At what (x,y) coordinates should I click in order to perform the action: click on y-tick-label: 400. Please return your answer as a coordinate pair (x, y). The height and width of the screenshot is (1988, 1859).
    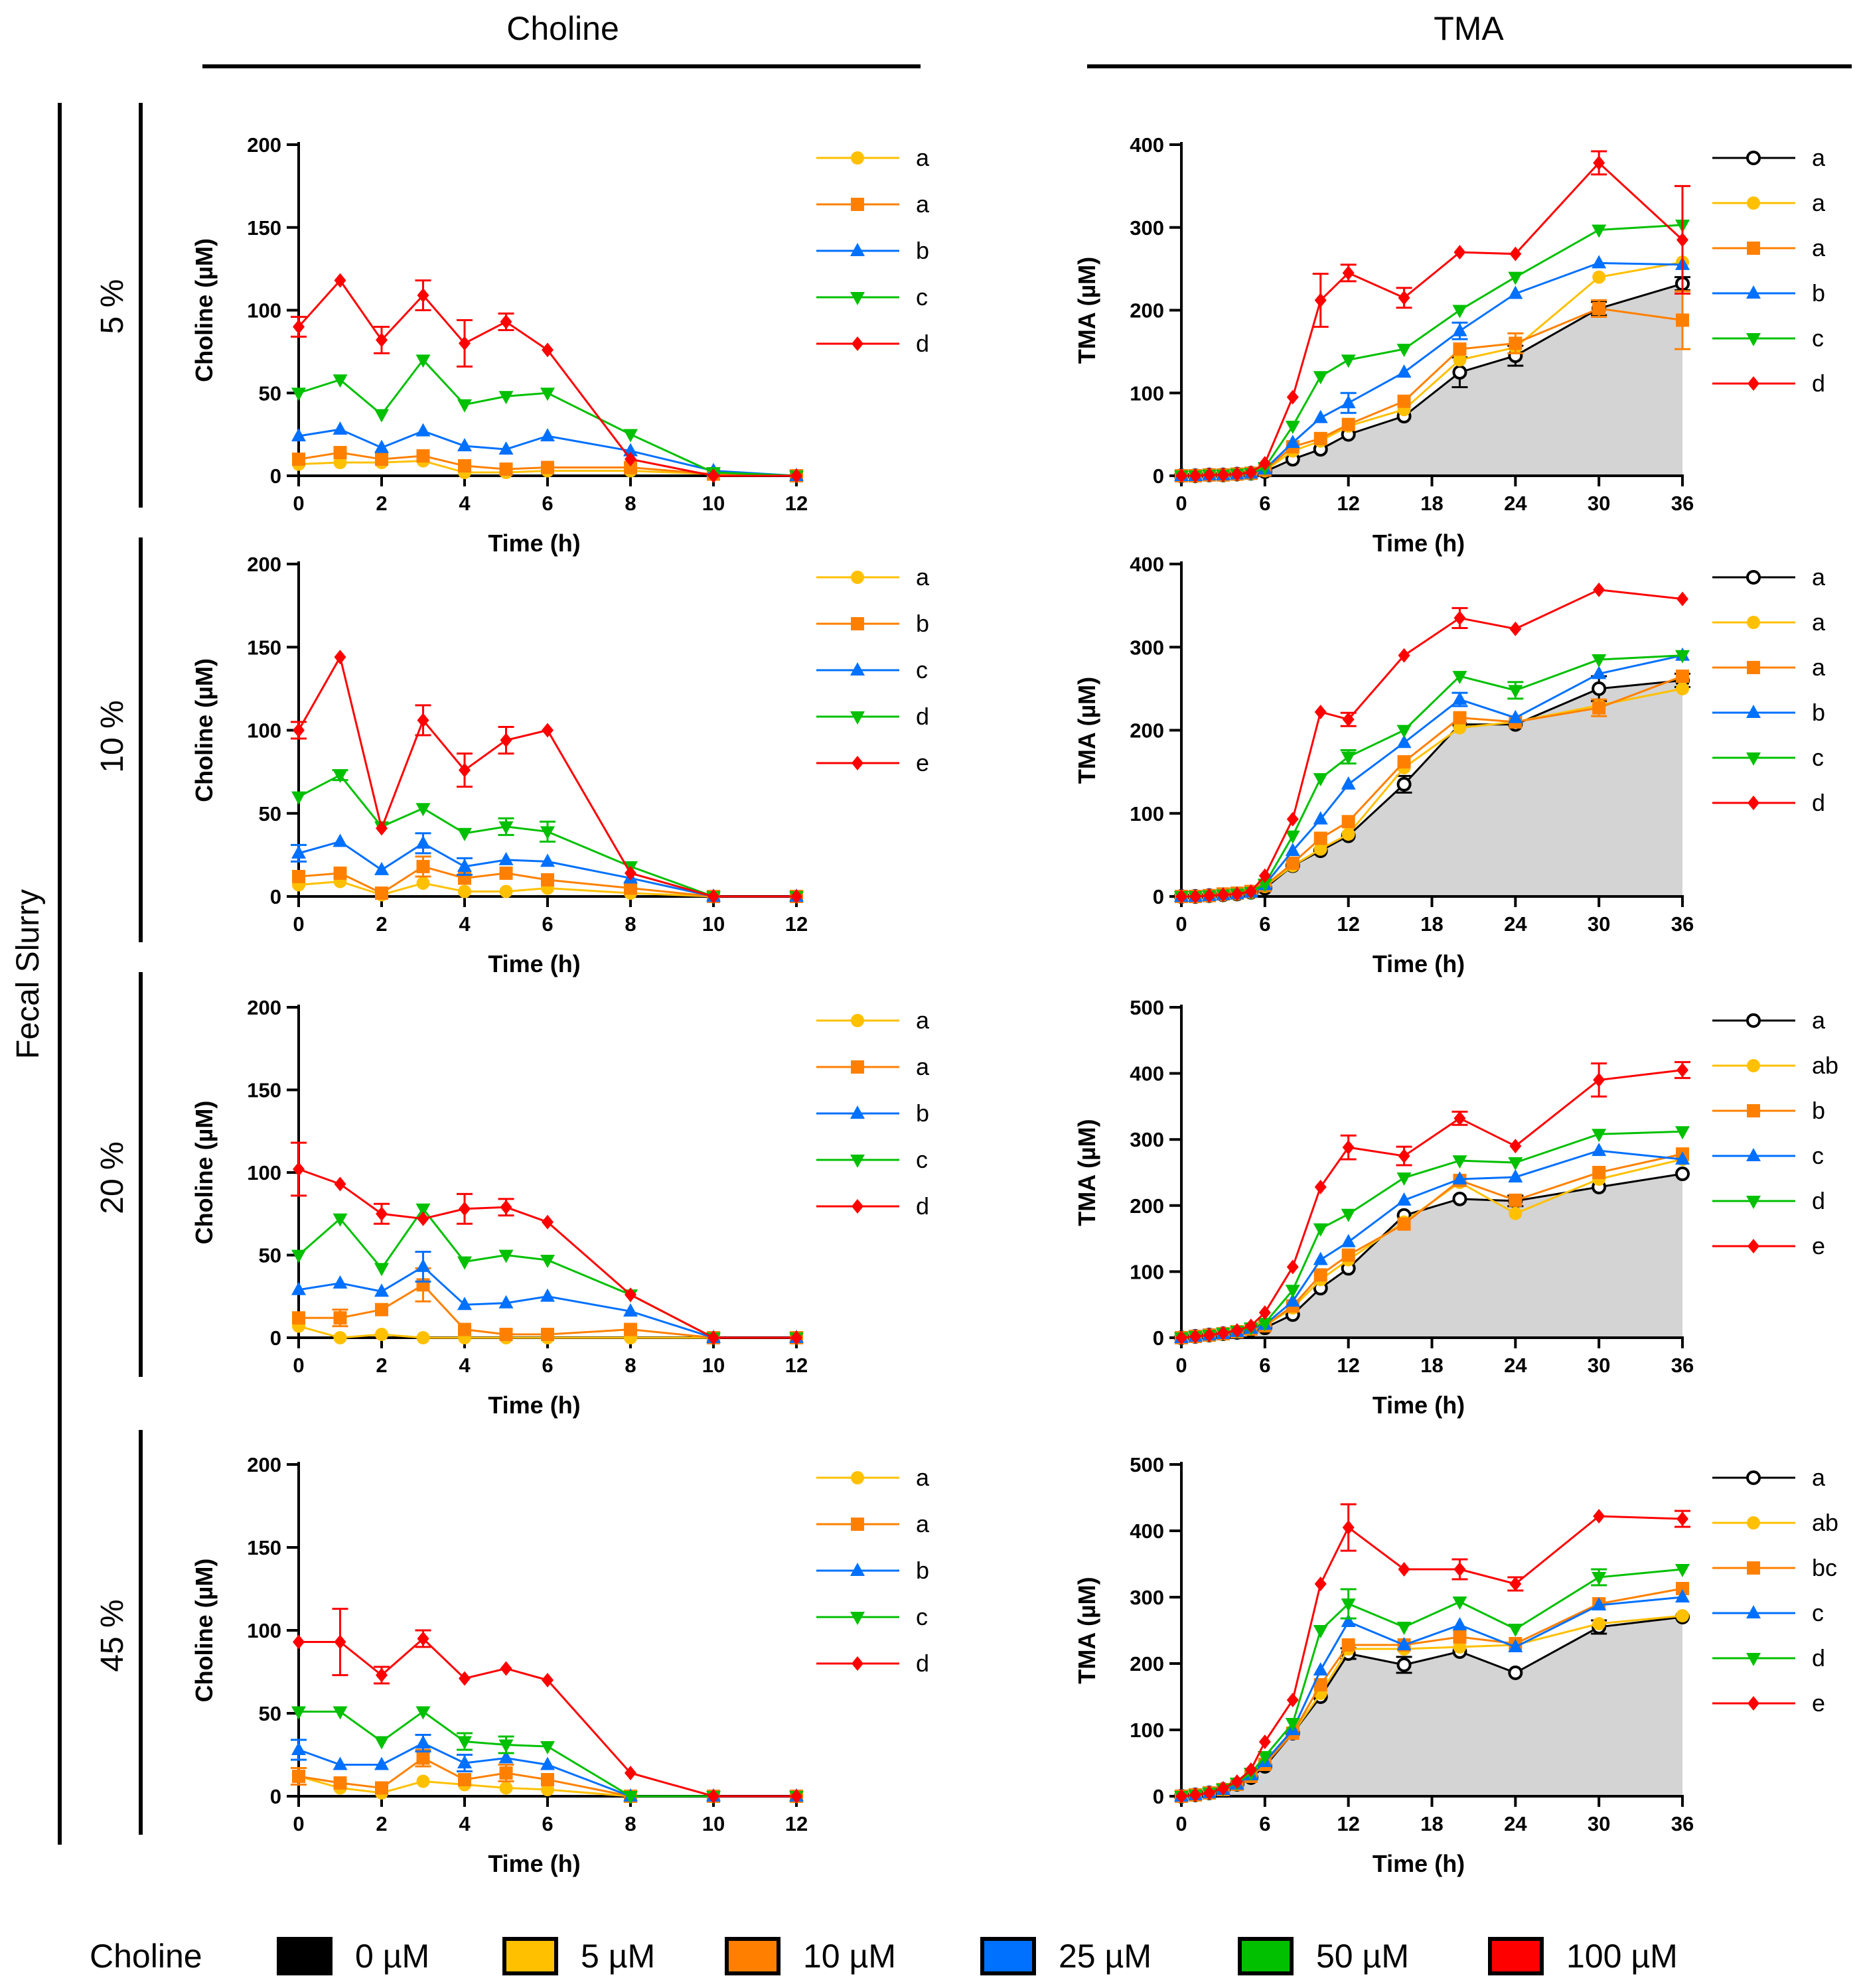
    Looking at the image, I should click on (1147, 564).